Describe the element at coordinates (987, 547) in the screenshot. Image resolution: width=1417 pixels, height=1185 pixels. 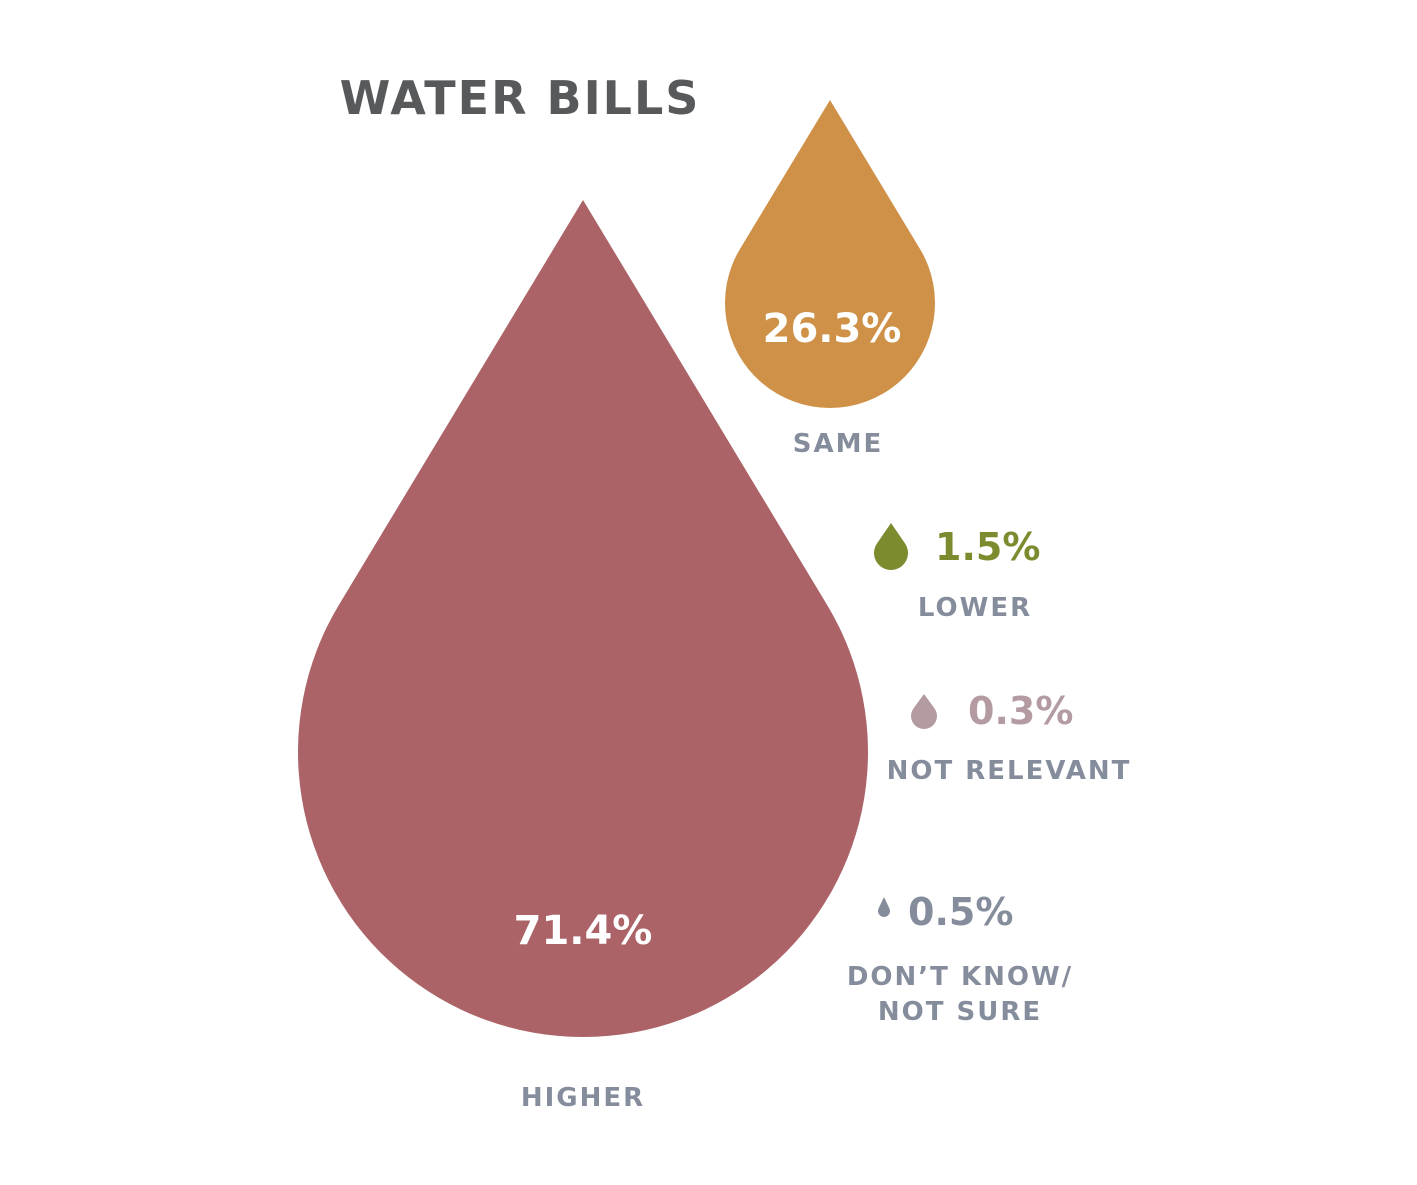
I see `value-label-lower: 1.5%` at that location.